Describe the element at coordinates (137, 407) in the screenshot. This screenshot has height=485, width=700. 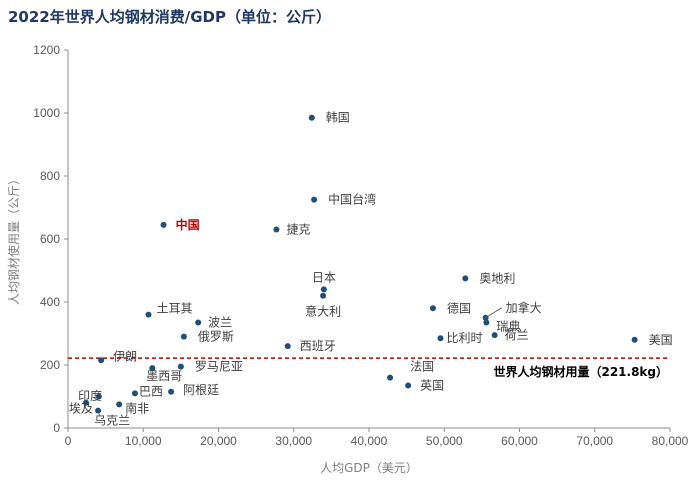
I see `point-label: 南非` at that location.